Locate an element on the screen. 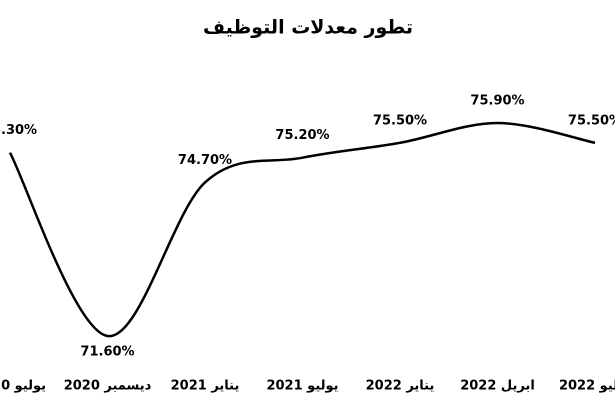 This screenshot has width=615, height=410. value-label: 75.30% is located at coordinates (18, 130).